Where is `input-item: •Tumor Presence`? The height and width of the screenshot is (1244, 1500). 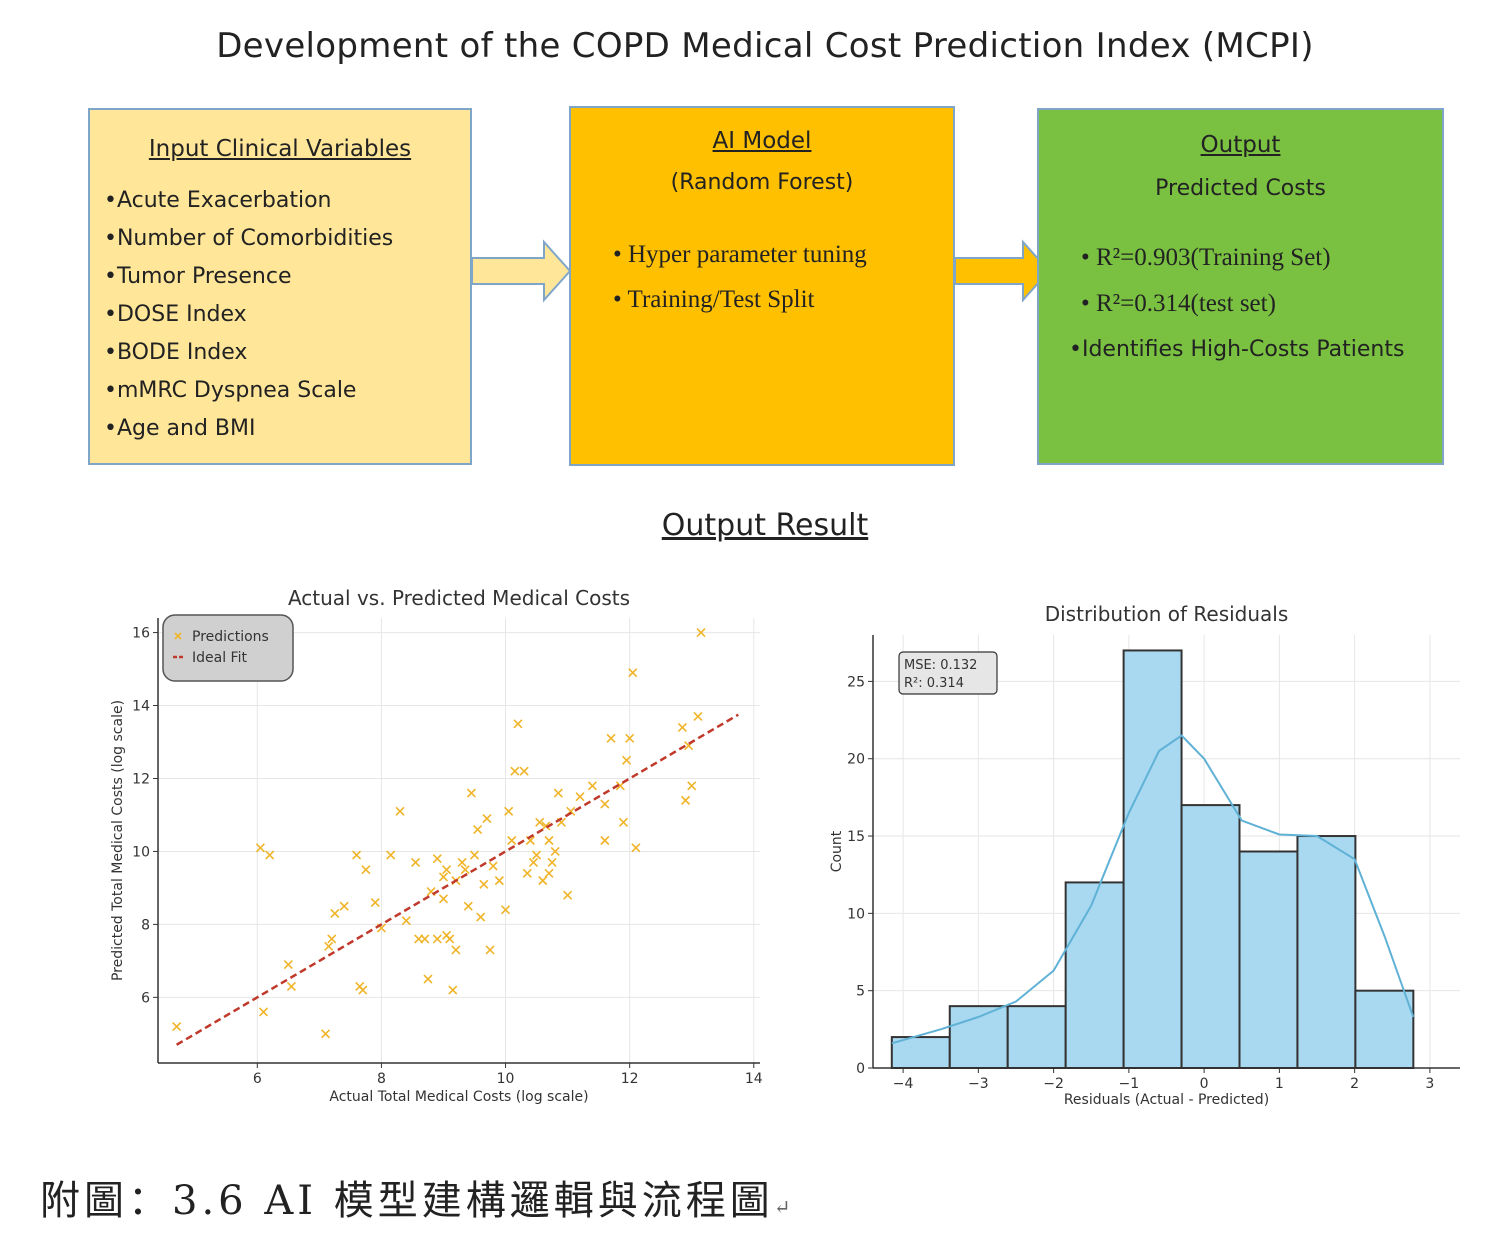 input-item: •Tumor Presence is located at coordinates (198, 276).